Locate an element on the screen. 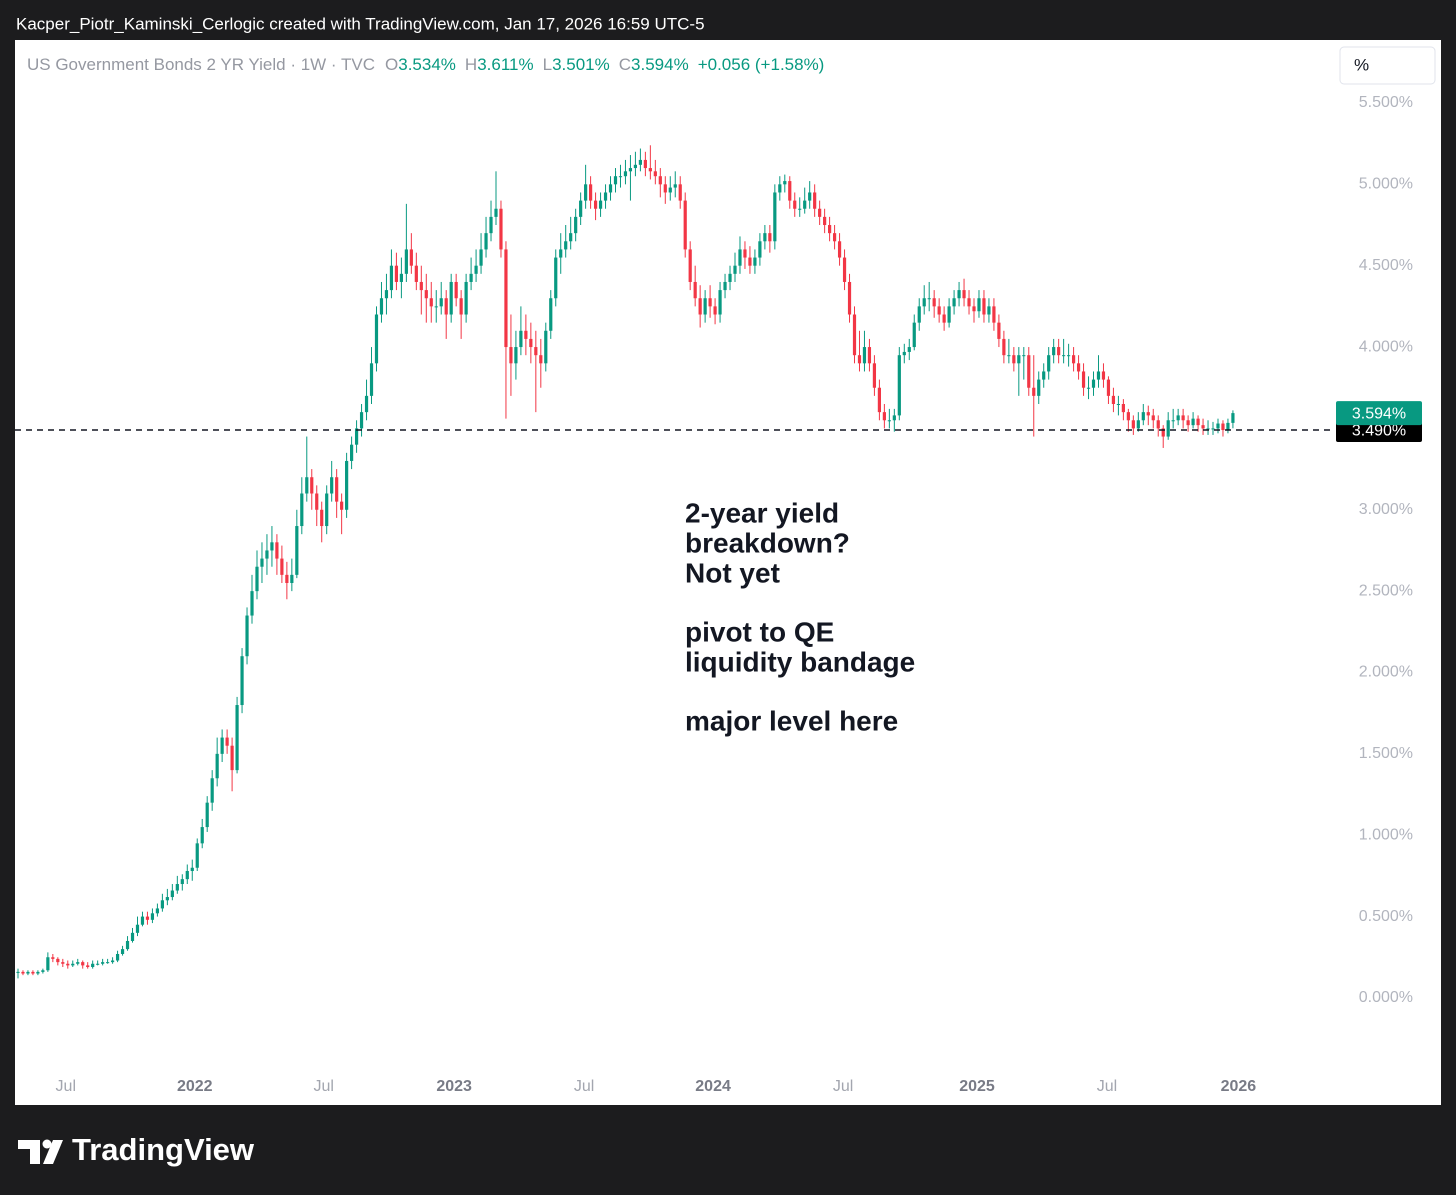 This screenshot has height=1195, width=1456. x-tick-label: 2023 is located at coordinates (454, 1086).